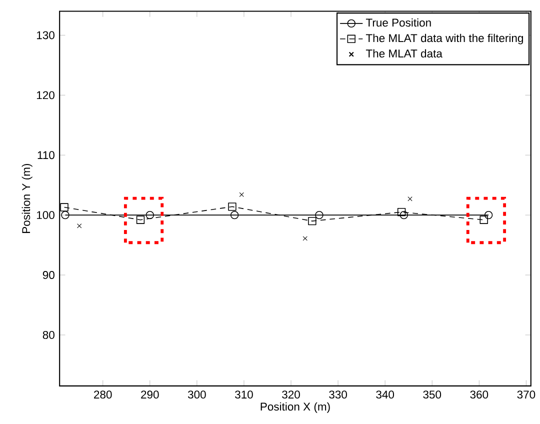 The height and width of the screenshot is (424, 540). What do you see at coordinates (432, 394) in the screenshot?
I see `x-tick-label: 350` at bounding box center [432, 394].